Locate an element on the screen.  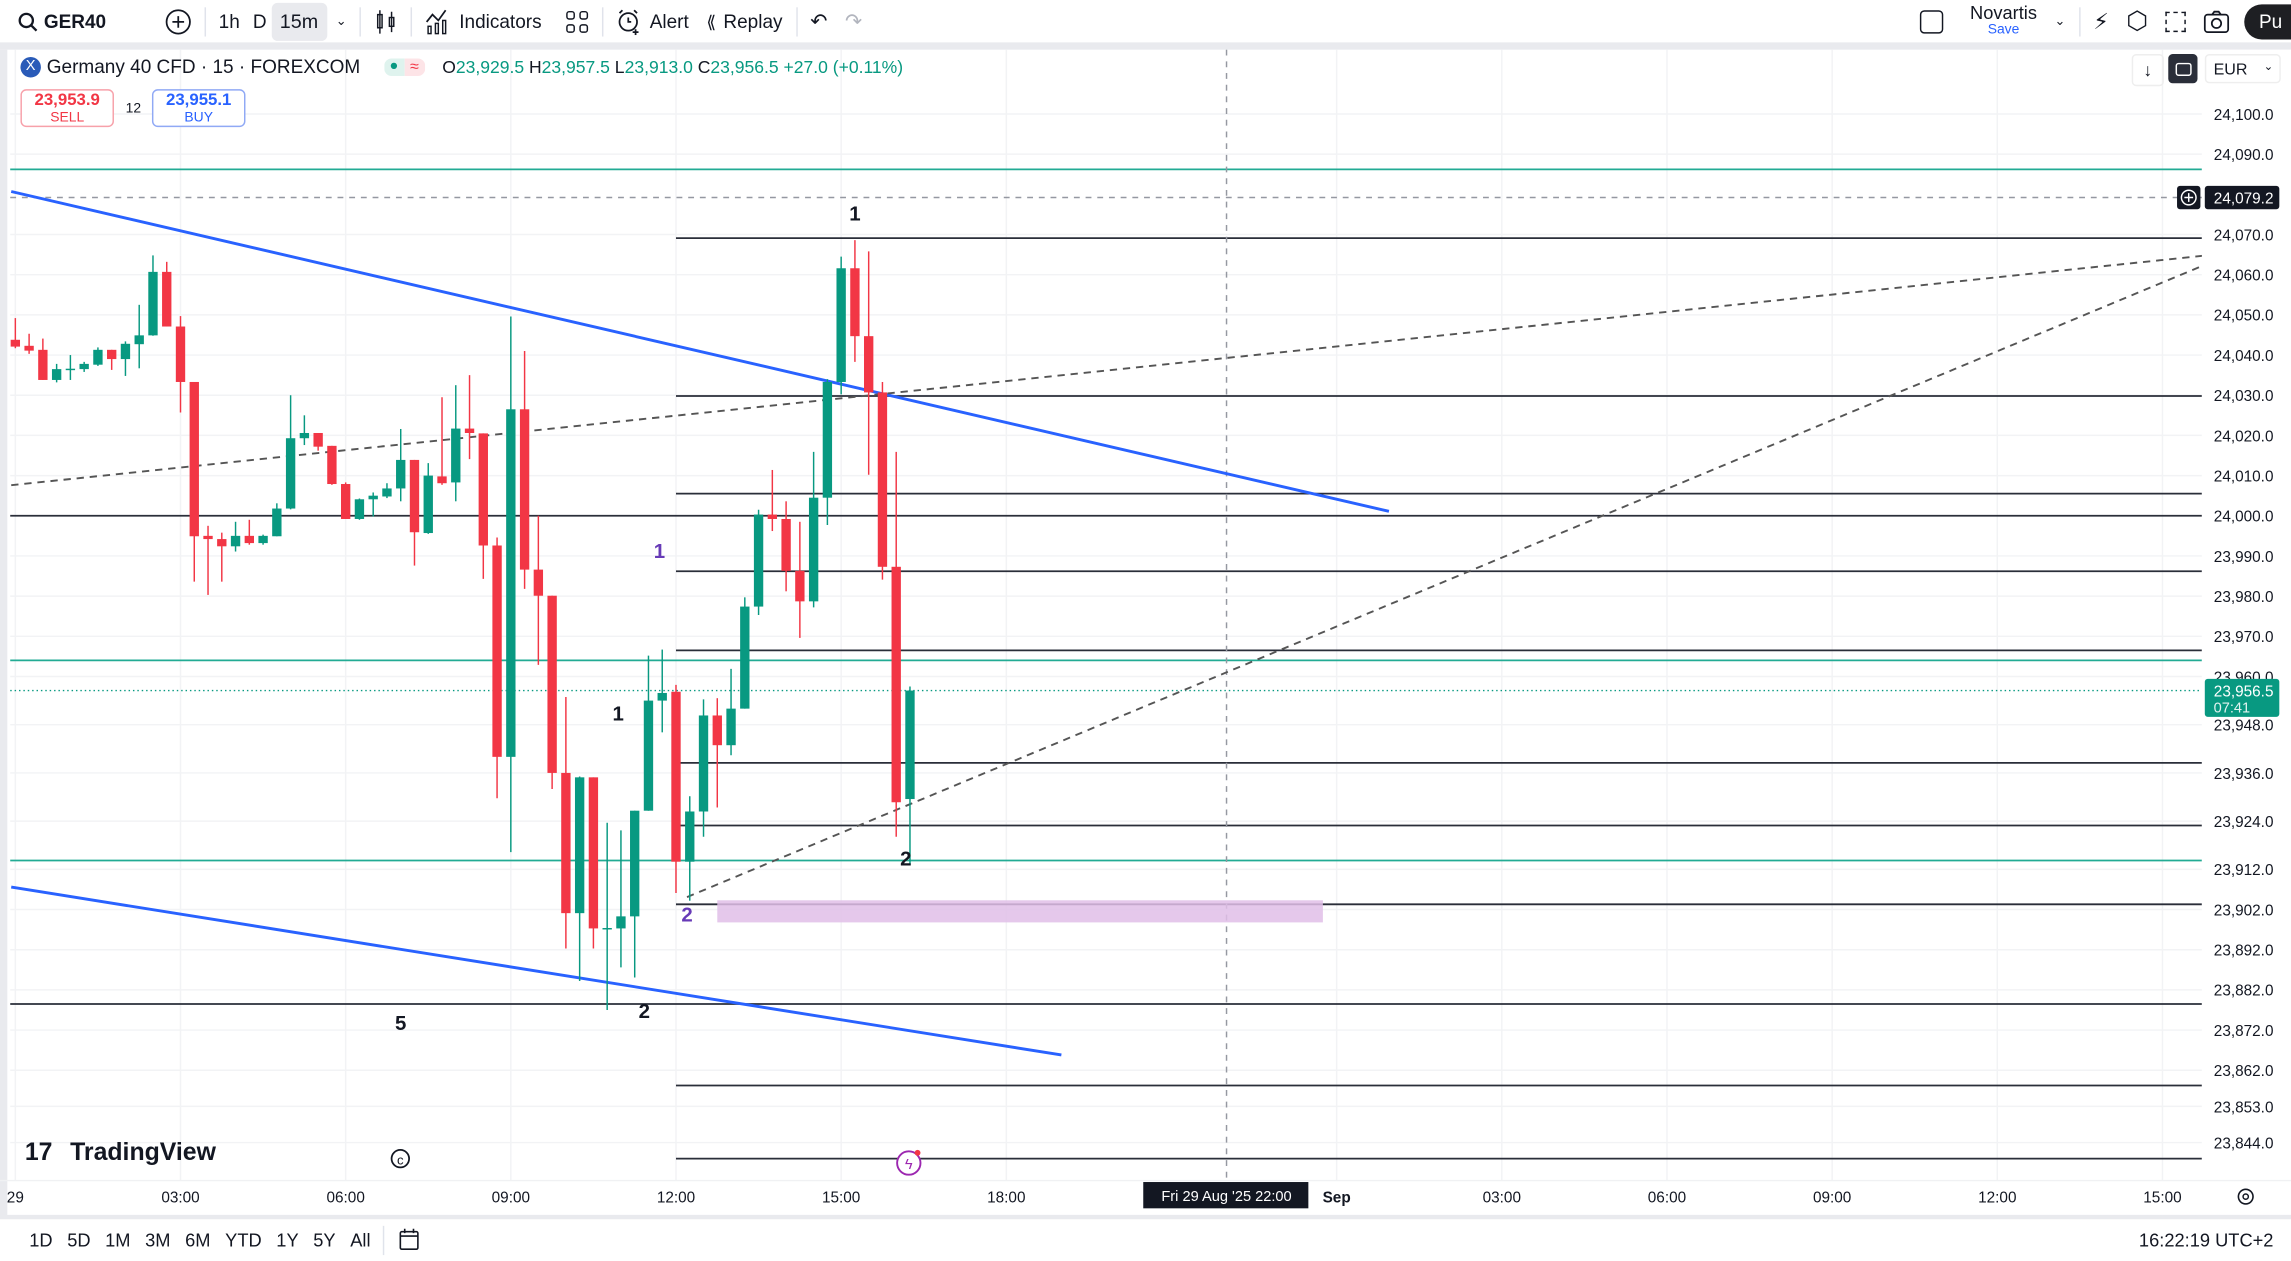
quick-search-button: ⚡︎ is located at coordinates (2101, 21).